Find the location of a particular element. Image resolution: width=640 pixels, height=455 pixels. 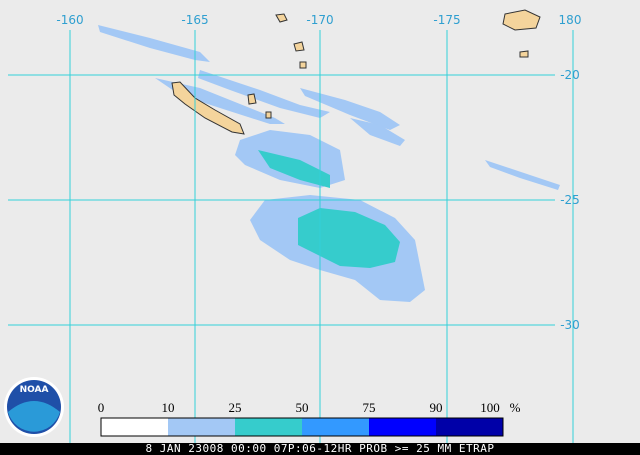

noaa-logo: NOAA is located at coordinates (34, 407).